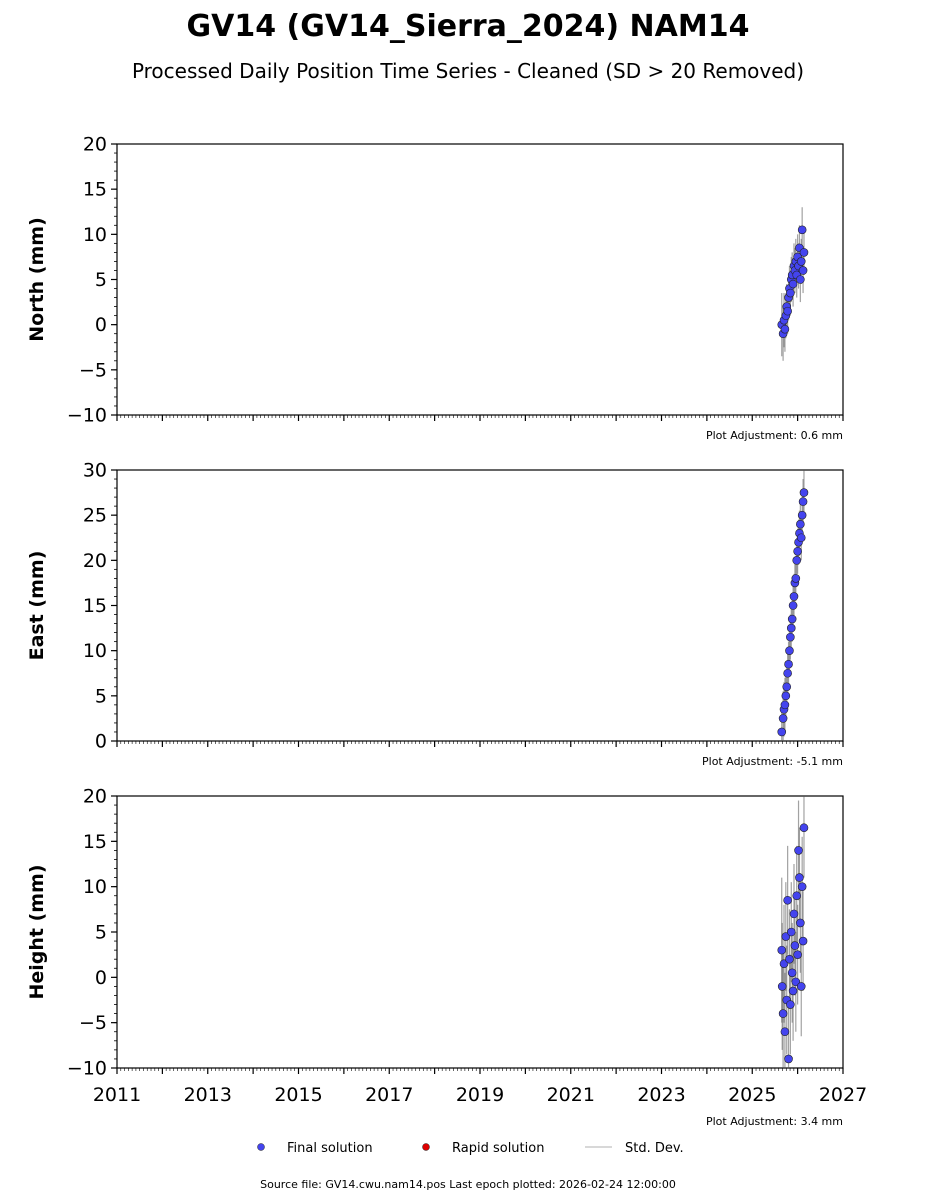  Describe the element at coordinates (95, 651) in the screenshot. I see `east-ytick-label: 10` at that location.